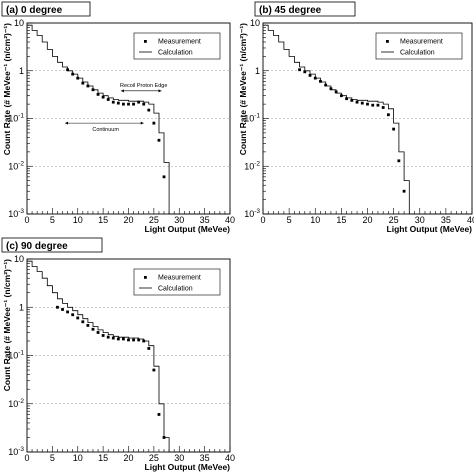 This screenshot has width=474, height=474. Describe the element at coordinates (34, 10) in the screenshot. I see `panel-title: (a) 0 degree` at that location.